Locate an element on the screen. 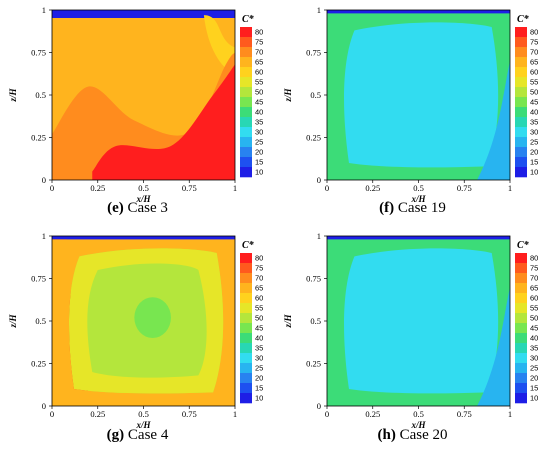  y-tick-label: 0.25 is located at coordinates (313, 138).